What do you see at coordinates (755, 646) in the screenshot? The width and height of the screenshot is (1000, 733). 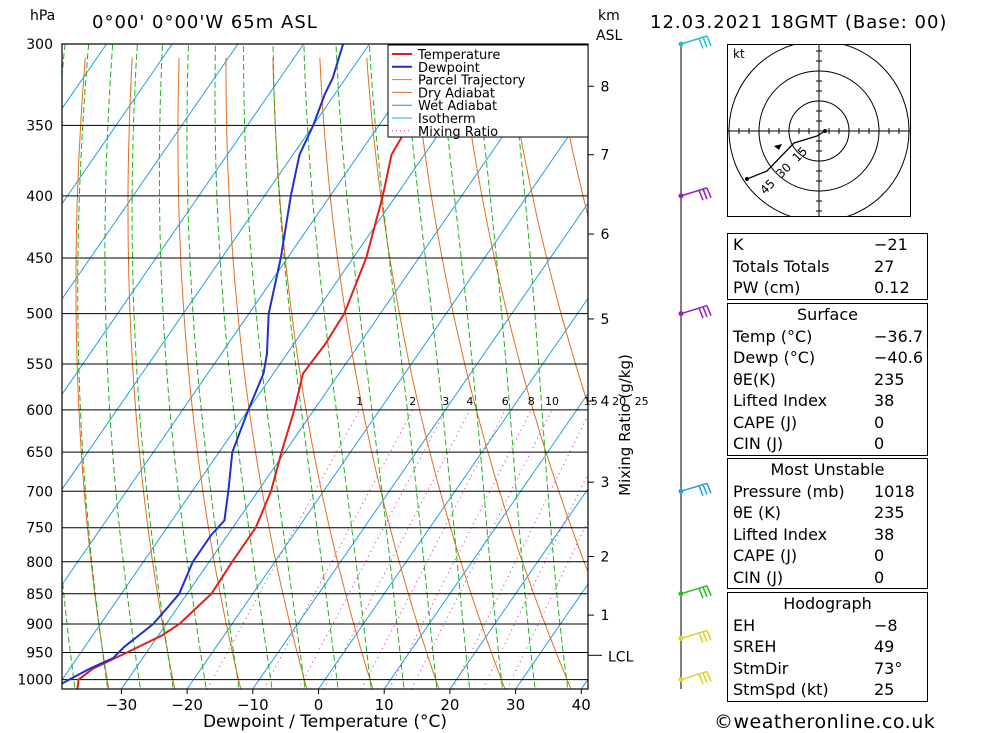 I see `row-label: SREH` at bounding box center [755, 646].